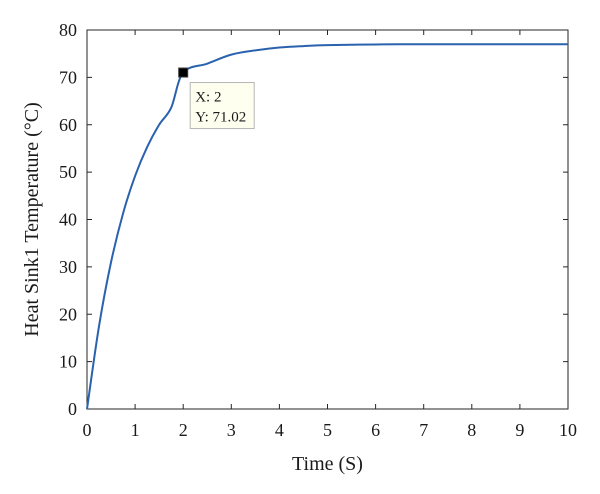 This screenshot has width=600, height=494. I want to click on data-tip-box, so click(222, 106).